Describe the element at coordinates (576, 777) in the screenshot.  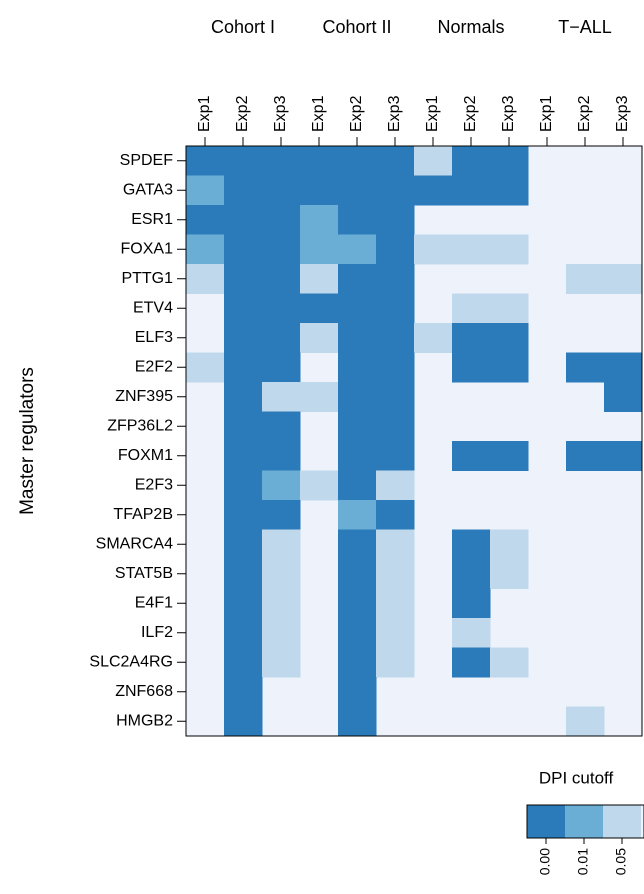
I see `legend-title: DPI cutoff` at that location.